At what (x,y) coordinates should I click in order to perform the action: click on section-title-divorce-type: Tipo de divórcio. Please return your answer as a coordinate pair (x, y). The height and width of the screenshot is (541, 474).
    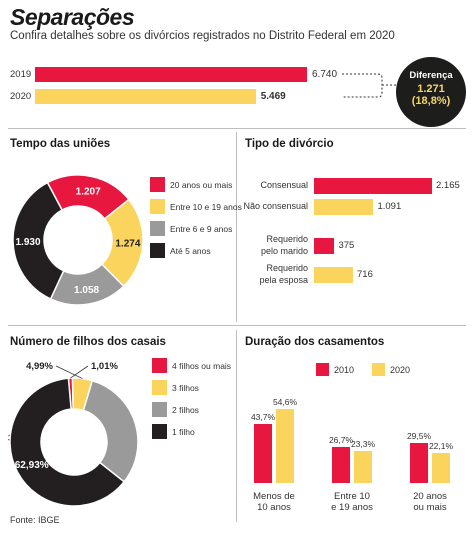
    Looking at the image, I should click on (289, 144).